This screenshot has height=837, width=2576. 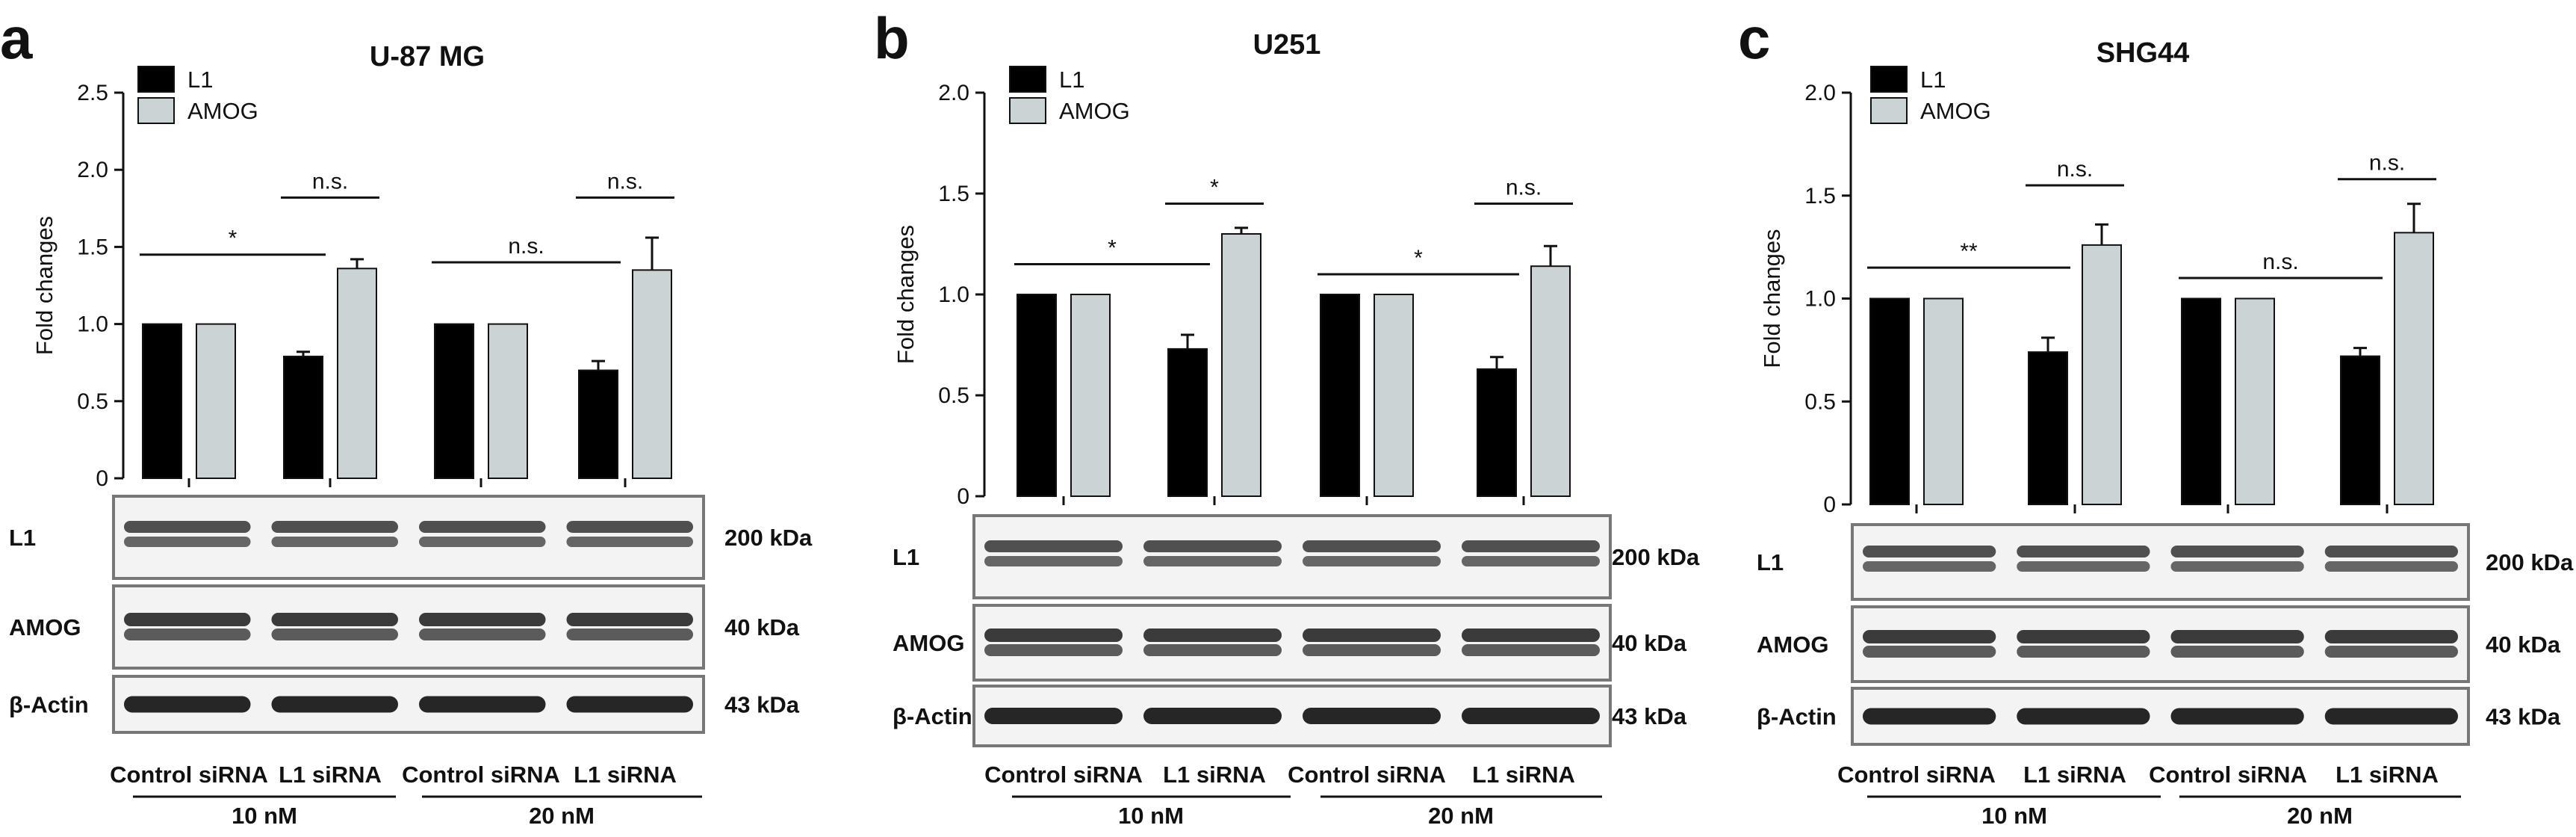 I want to click on y-tick-label: 0, so click(x=1829, y=504).